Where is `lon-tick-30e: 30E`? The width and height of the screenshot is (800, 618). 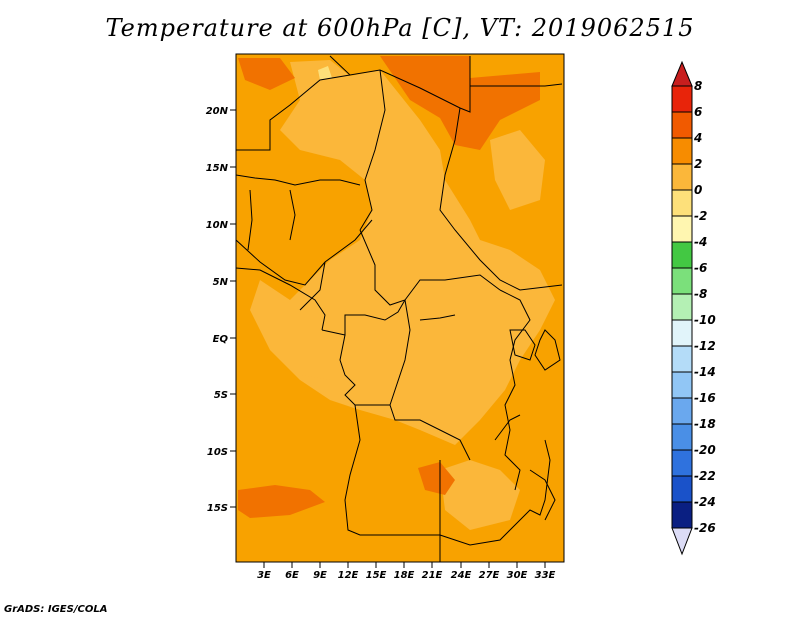 lon-tick-30e: 30E is located at coordinates (517, 571).